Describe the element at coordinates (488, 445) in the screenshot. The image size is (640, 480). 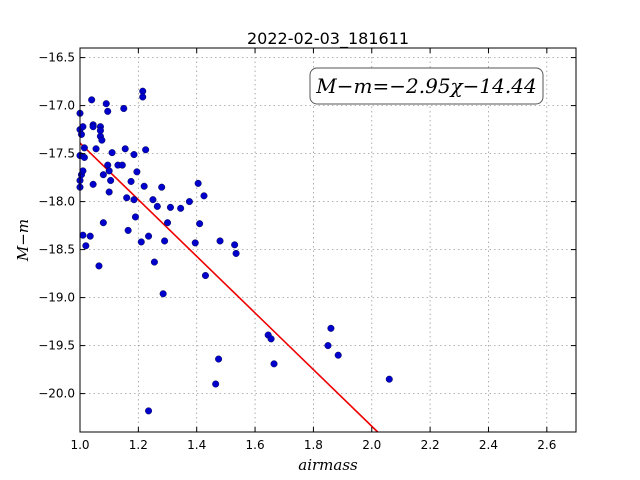
I see `x-tick-label: 2.4` at that location.